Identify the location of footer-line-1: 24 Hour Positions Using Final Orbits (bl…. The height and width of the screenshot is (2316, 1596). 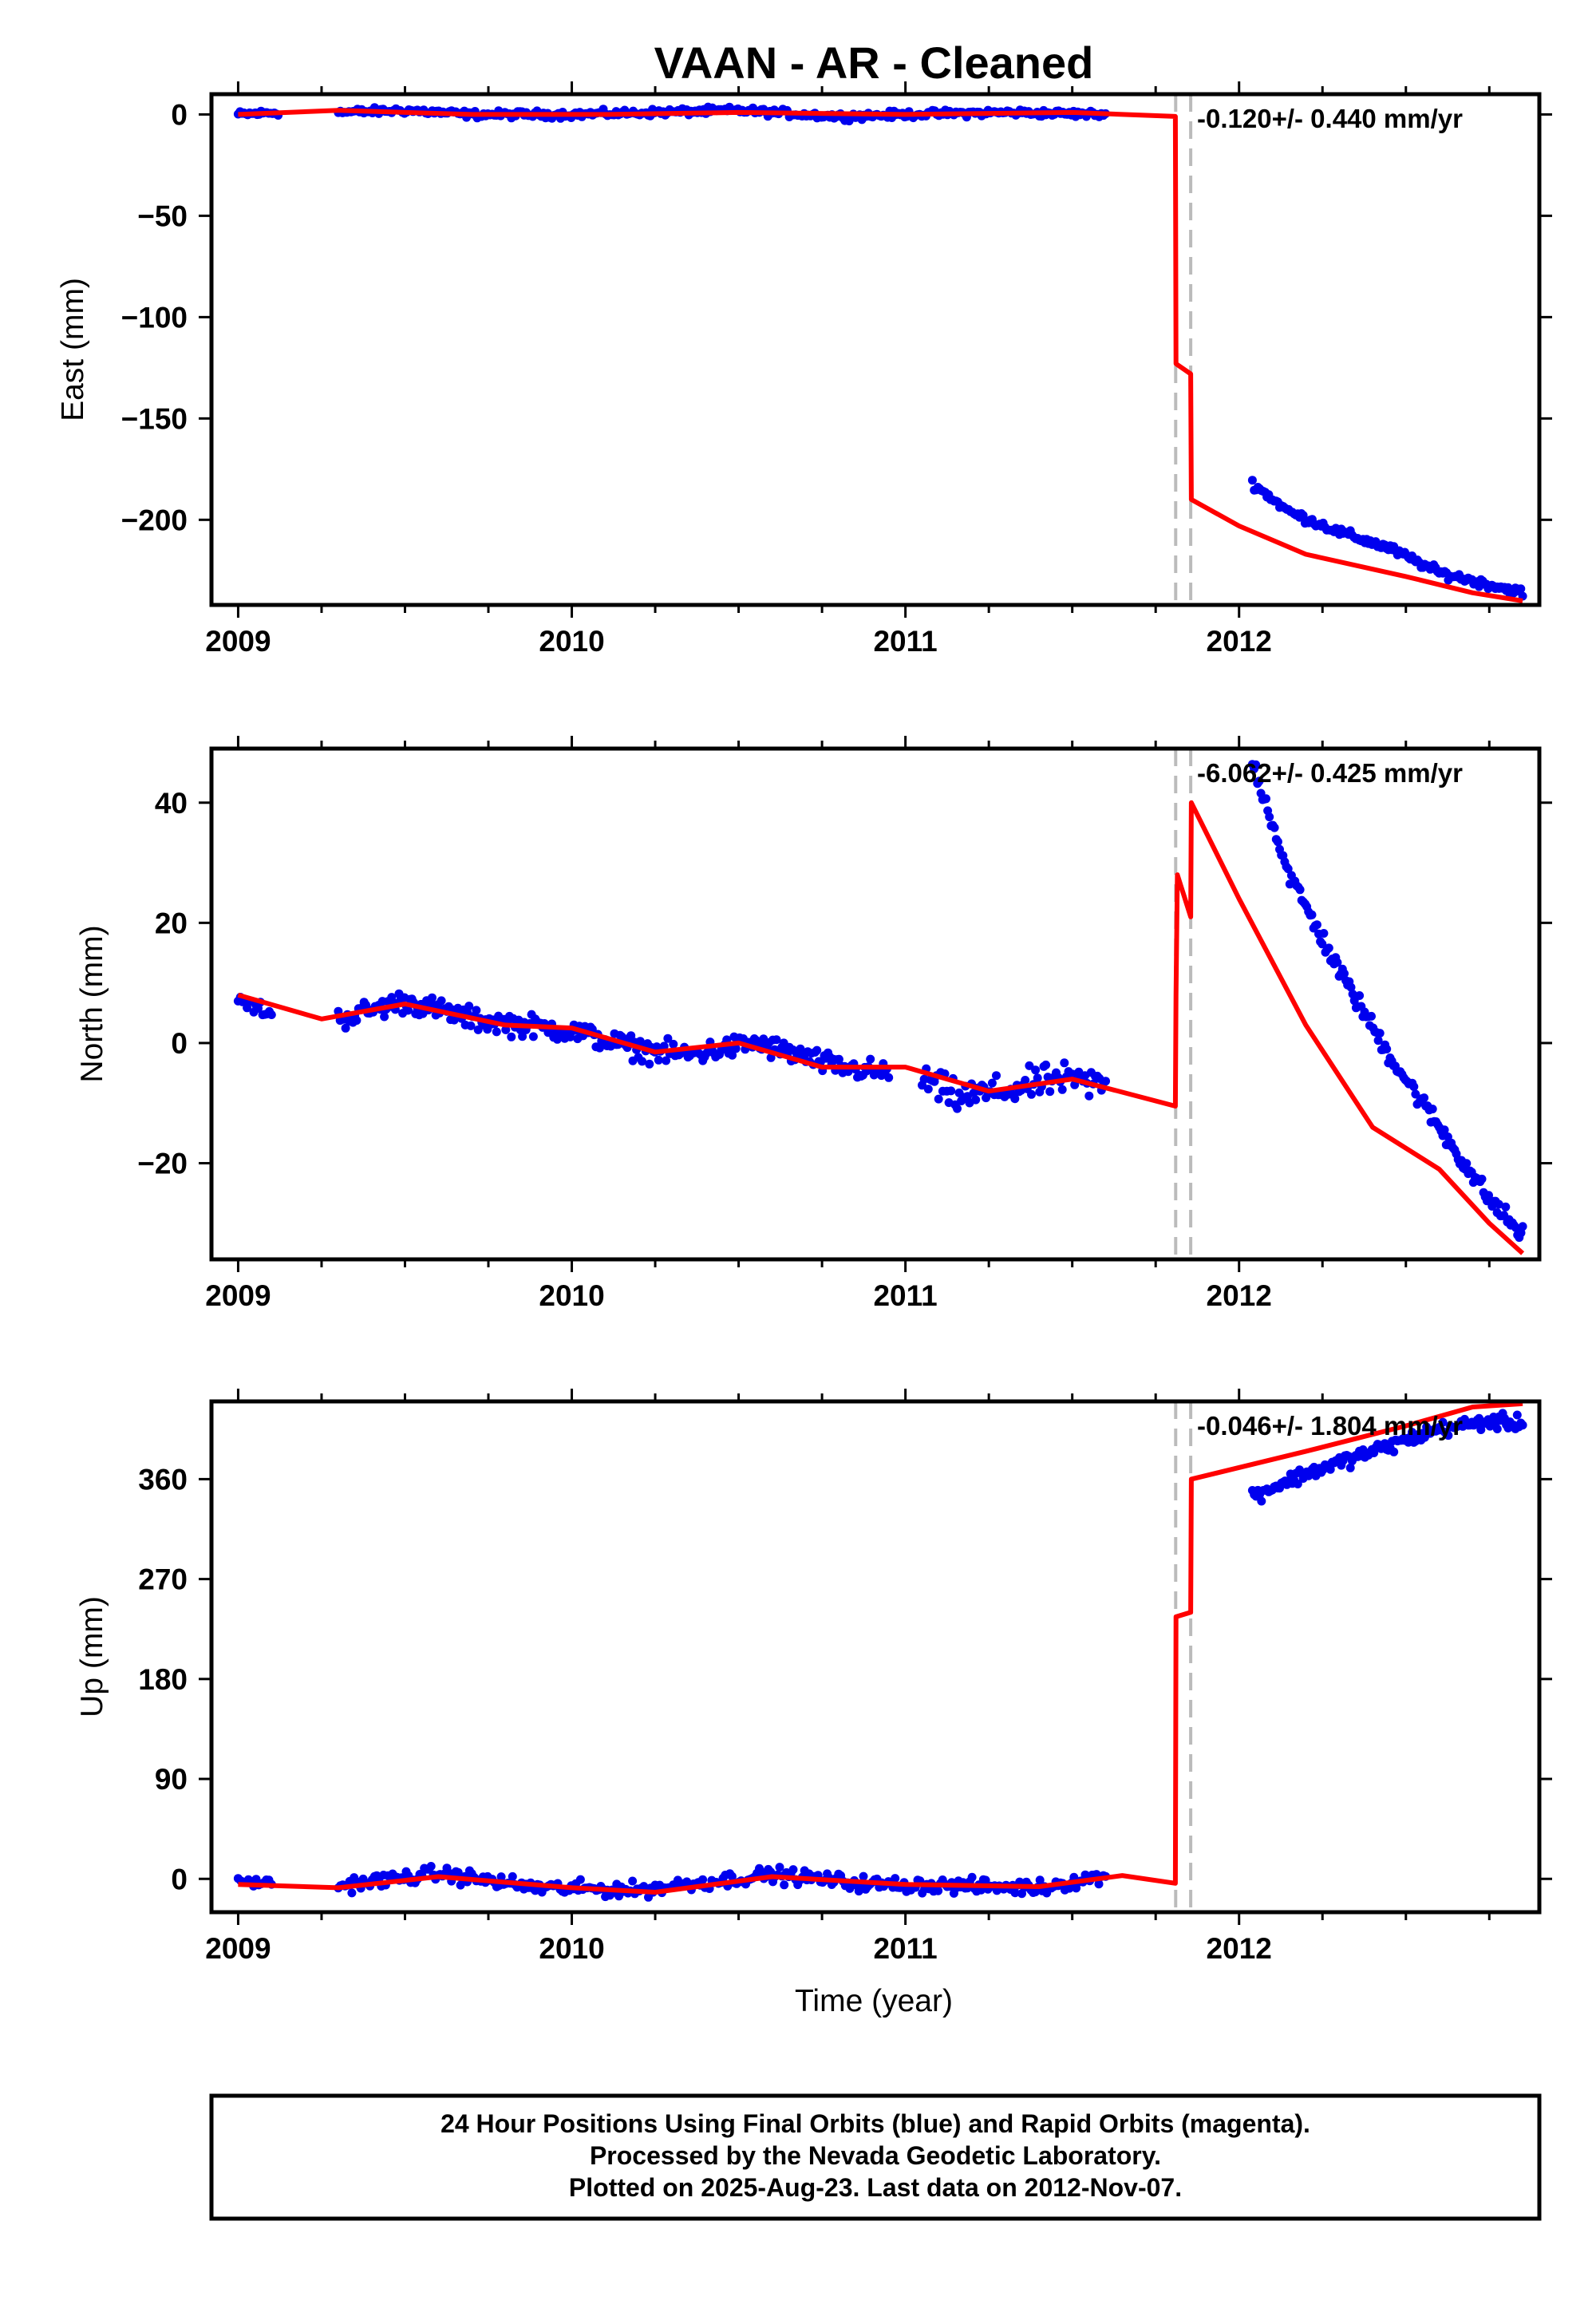
(875, 2123).